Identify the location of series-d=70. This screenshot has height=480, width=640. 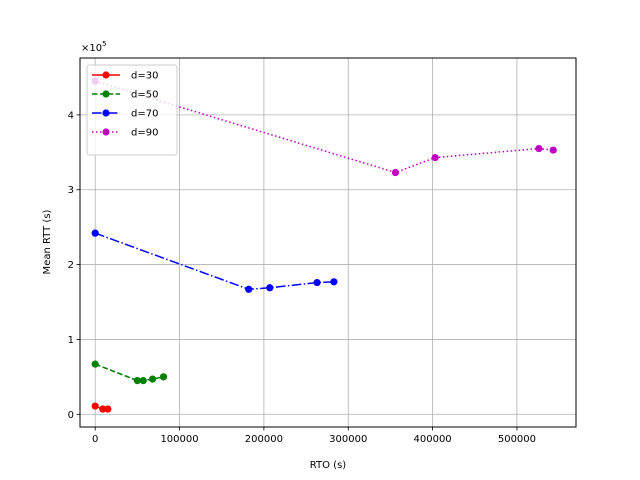
(214, 261).